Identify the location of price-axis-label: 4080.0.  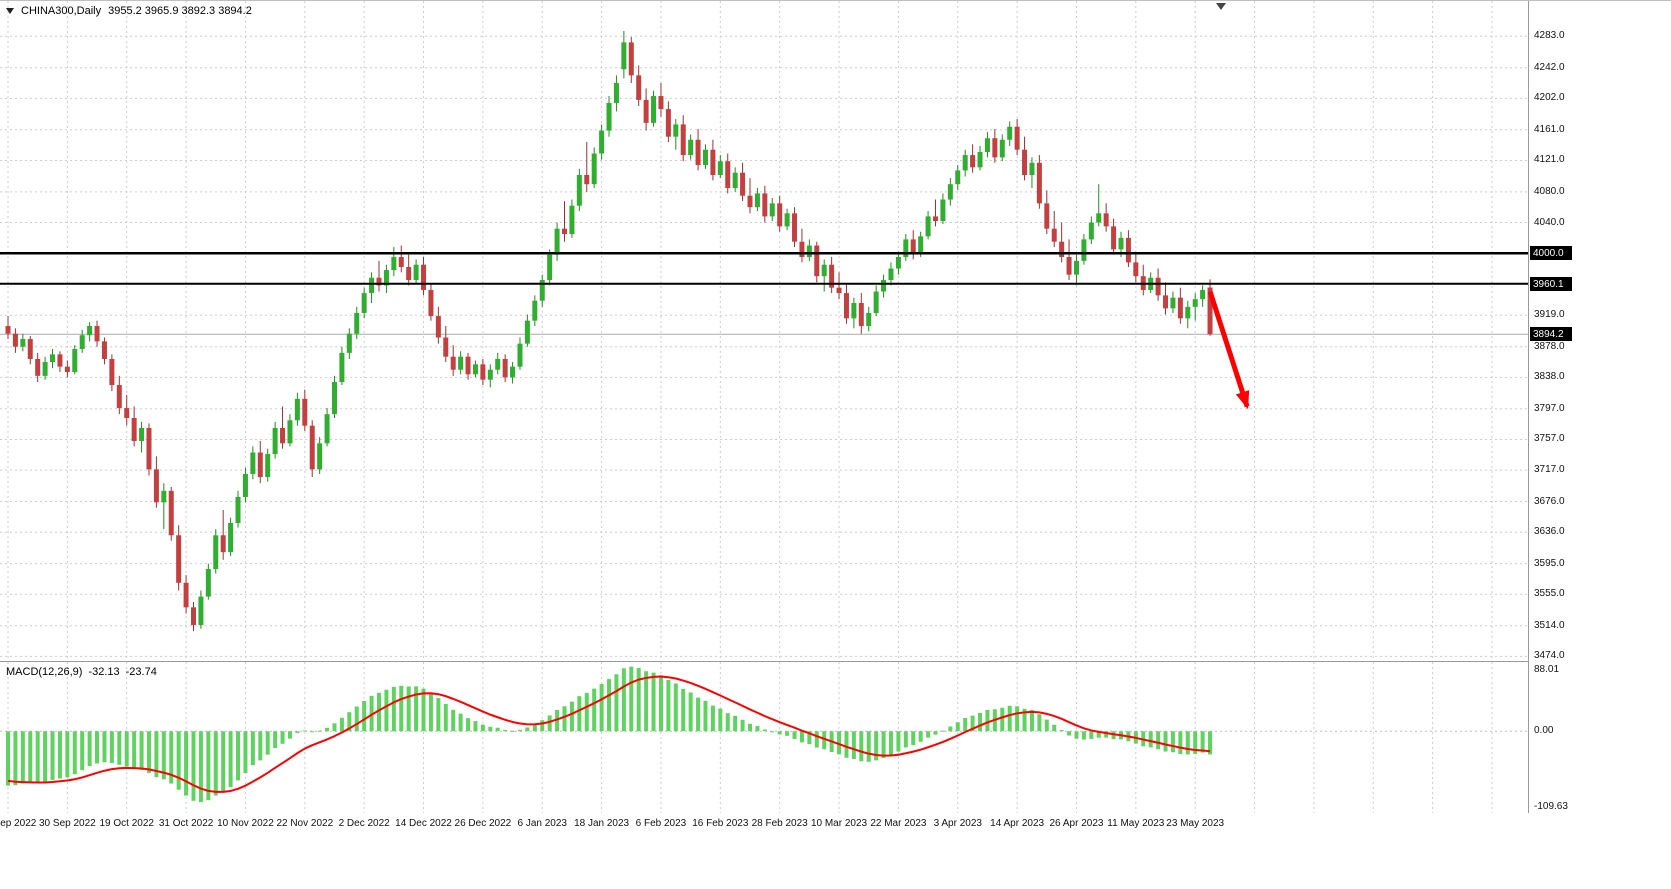
(1549, 191).